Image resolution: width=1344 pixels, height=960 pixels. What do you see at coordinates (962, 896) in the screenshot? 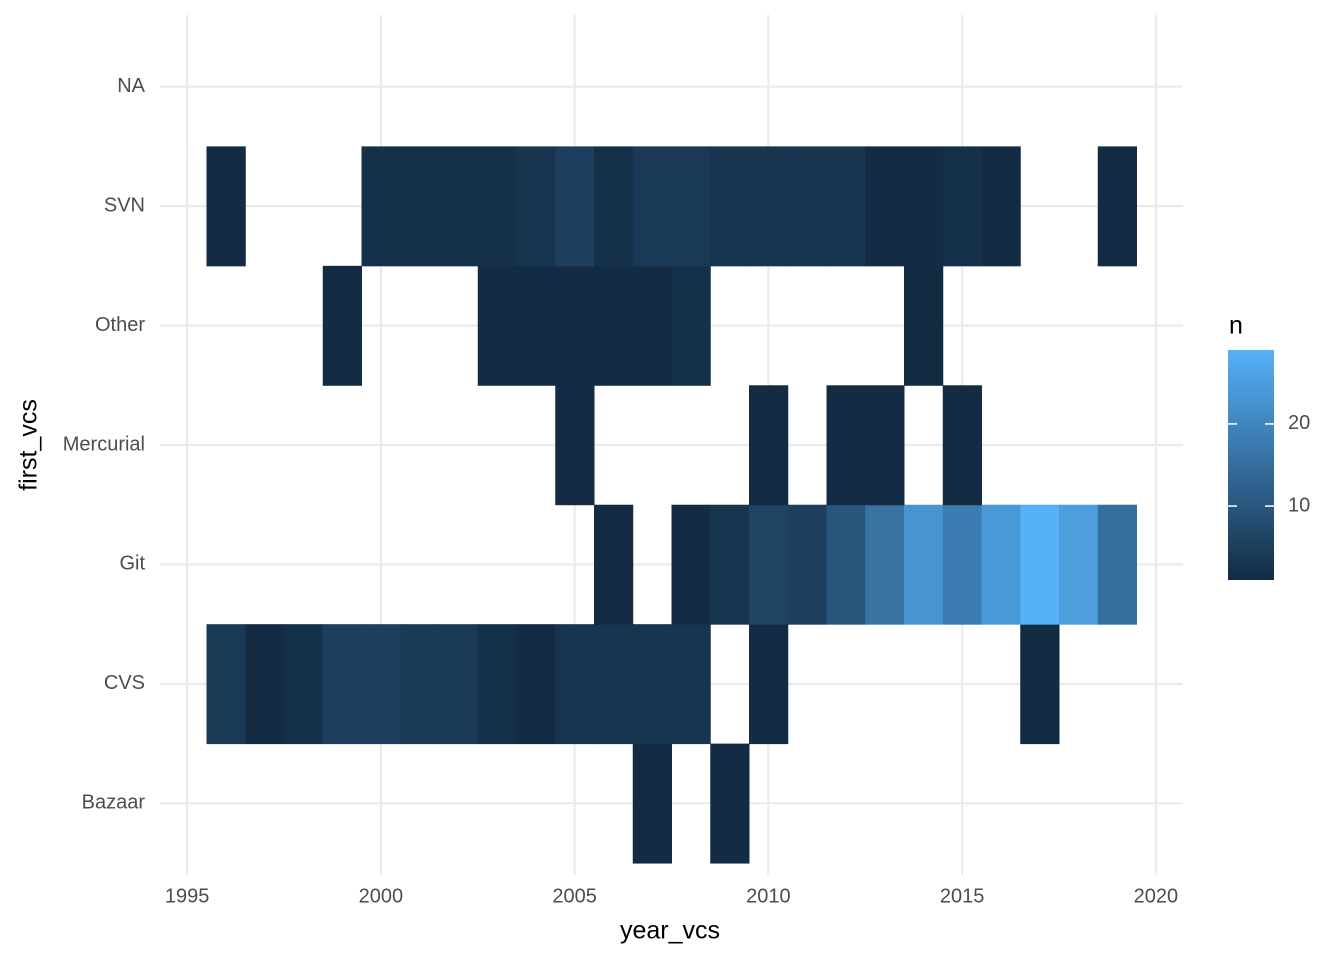
I see `x-tick-label: 2015` at bounding box center [962, 896].